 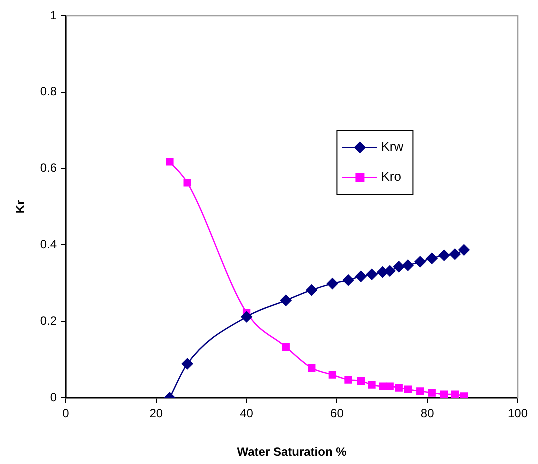 I want to click on legend-label: Krw, so click(x=392, y=146).